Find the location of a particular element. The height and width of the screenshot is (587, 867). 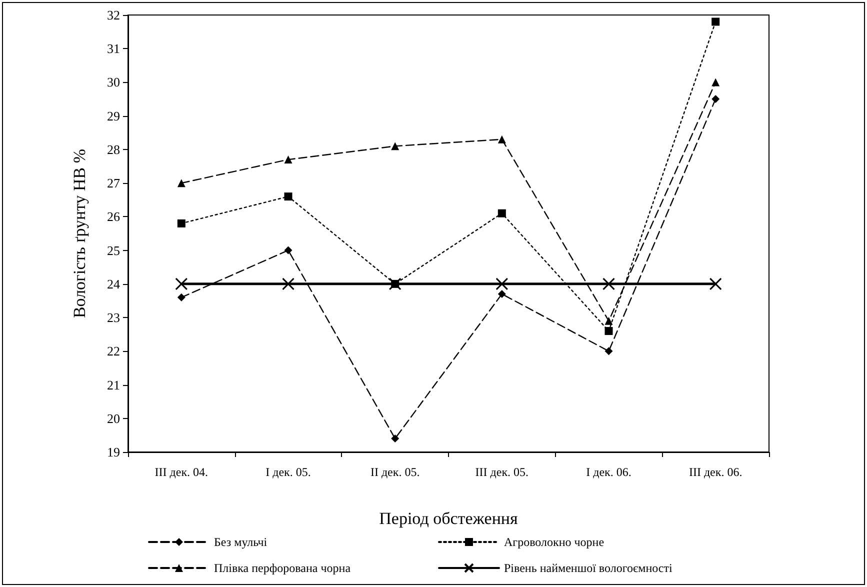

x-tick-label: III дек. 06. is located at coordinates (715, 472).